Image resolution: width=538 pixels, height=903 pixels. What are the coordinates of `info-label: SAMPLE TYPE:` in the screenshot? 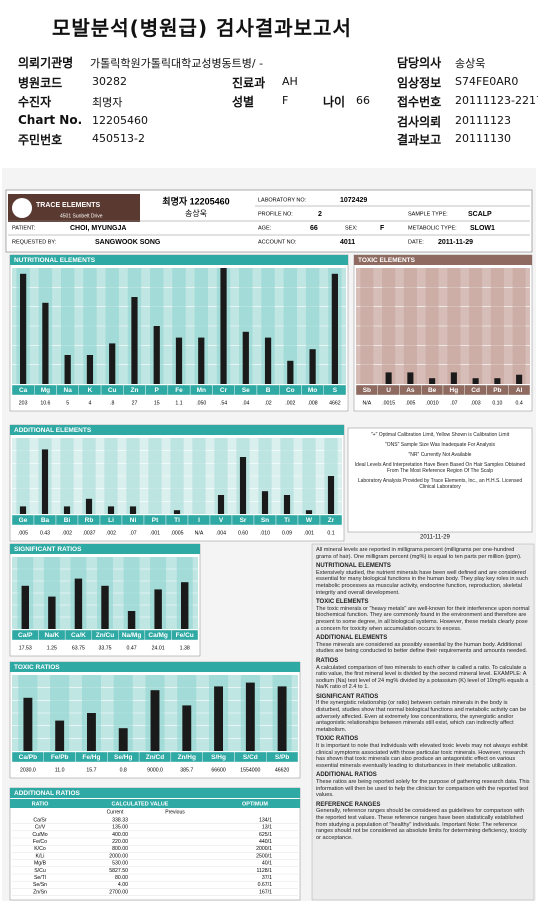 It's located at (428, 214).